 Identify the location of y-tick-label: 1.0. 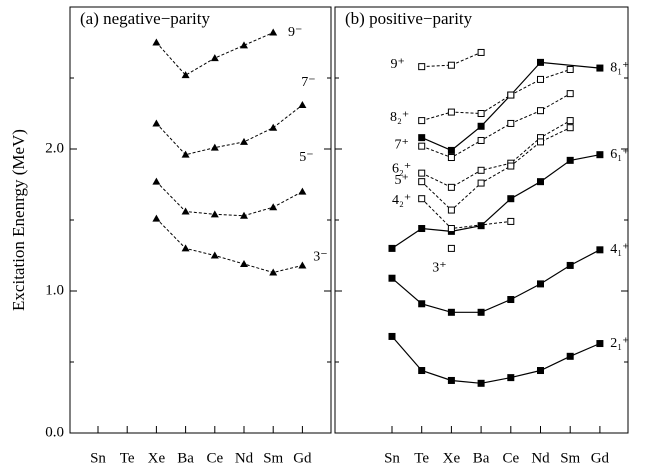
(54, 290).